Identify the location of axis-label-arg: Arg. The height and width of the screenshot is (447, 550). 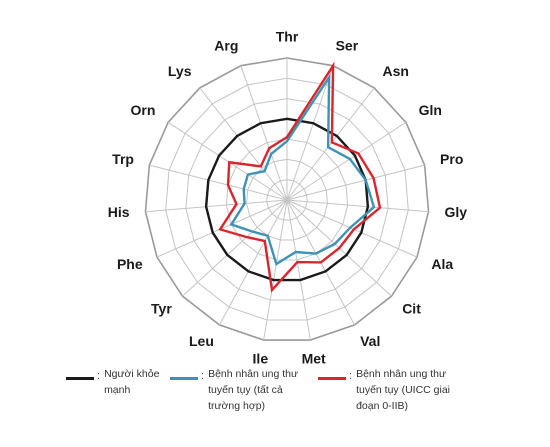
(226, 45).